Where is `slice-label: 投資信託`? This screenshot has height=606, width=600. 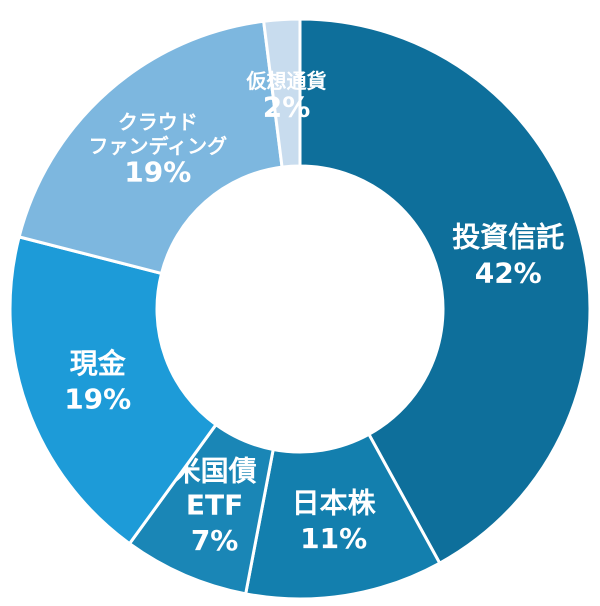 slice-label: 投資信託 is located at coordinates (508, 237).